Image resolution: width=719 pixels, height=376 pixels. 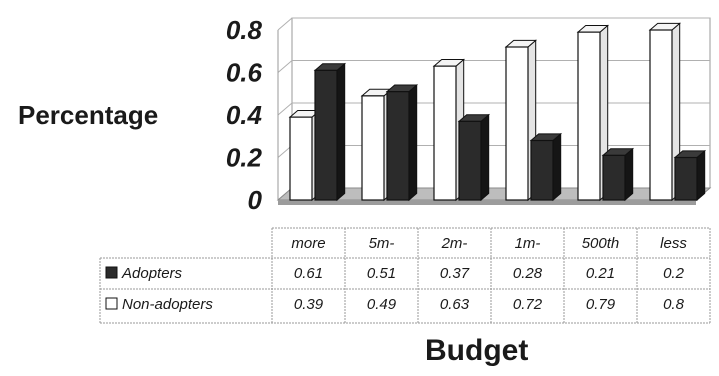 I want to click on x-category-label: 5m-, so click(x=382, y=243).